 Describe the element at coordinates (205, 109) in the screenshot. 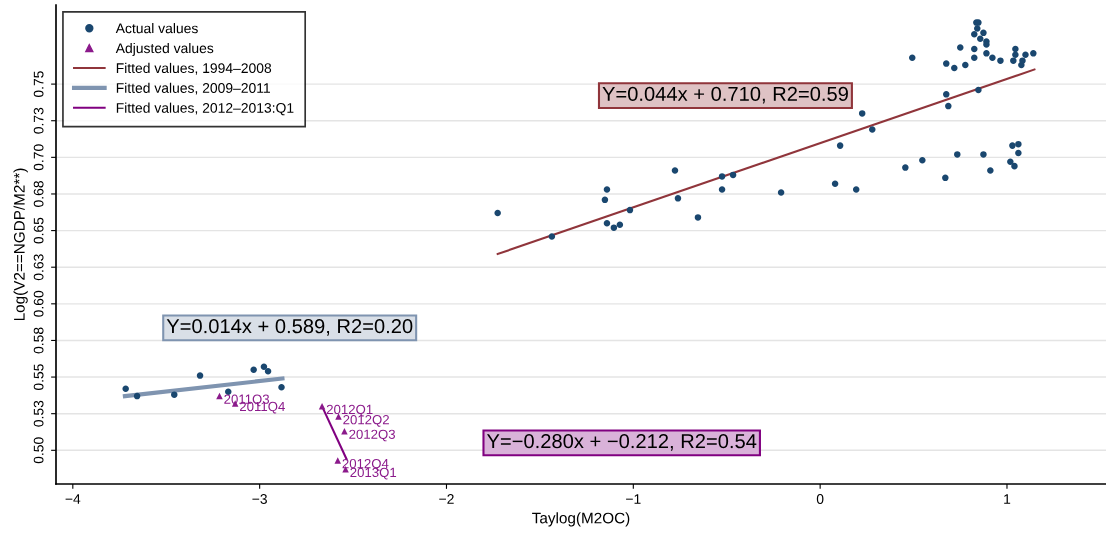

I see `legend-label: Fitted values, 2012–2013:Q1` at that location.